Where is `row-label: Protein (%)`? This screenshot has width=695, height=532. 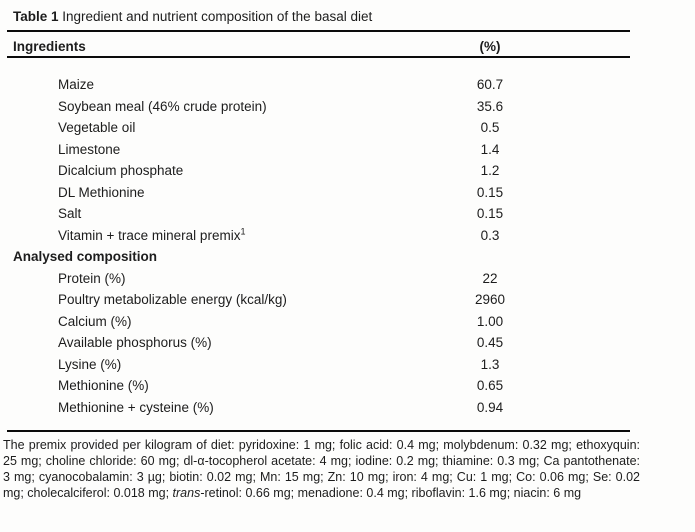 row-label: Protein (%) is located at coordinates (92, 278).